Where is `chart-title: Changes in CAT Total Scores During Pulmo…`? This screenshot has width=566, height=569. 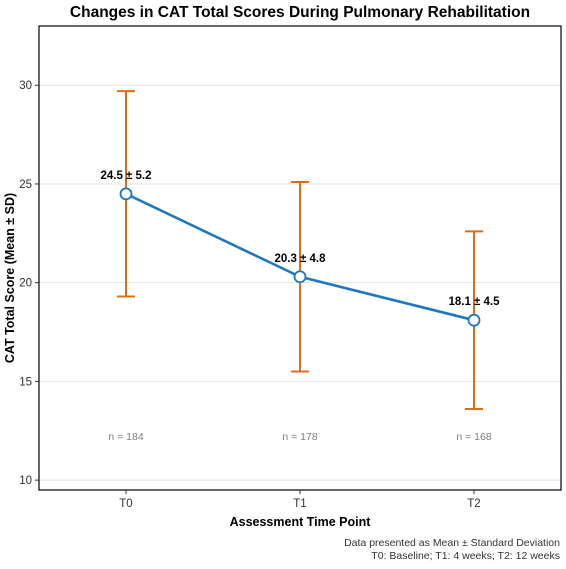 chart-title: Changes in CAT Total Scores During Pulmo… is located at coordinates (300, 12).